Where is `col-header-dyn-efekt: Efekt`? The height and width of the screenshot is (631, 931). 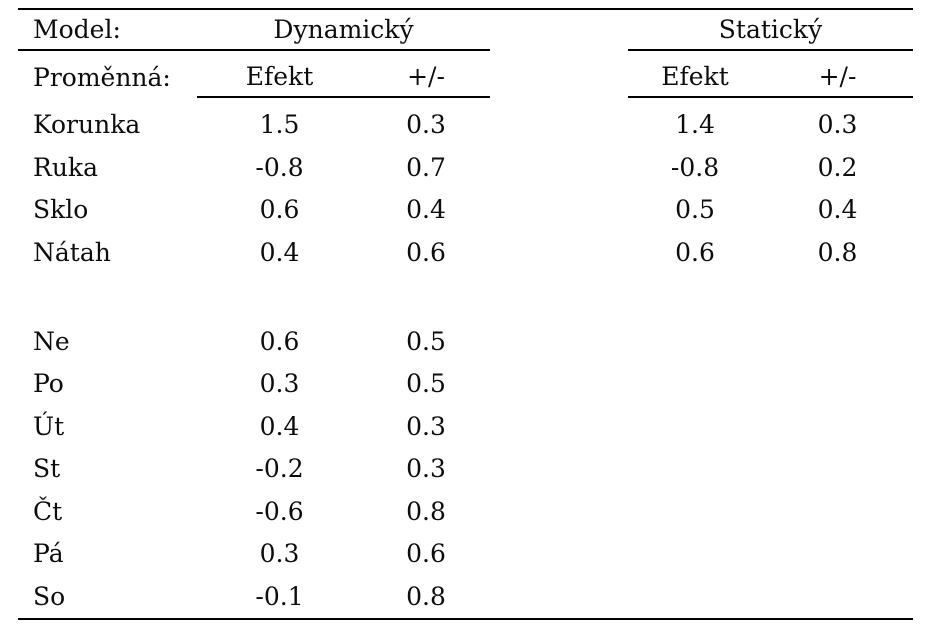 col-header-dyn-efekt: Efekt is located at coordinates (279, 74).